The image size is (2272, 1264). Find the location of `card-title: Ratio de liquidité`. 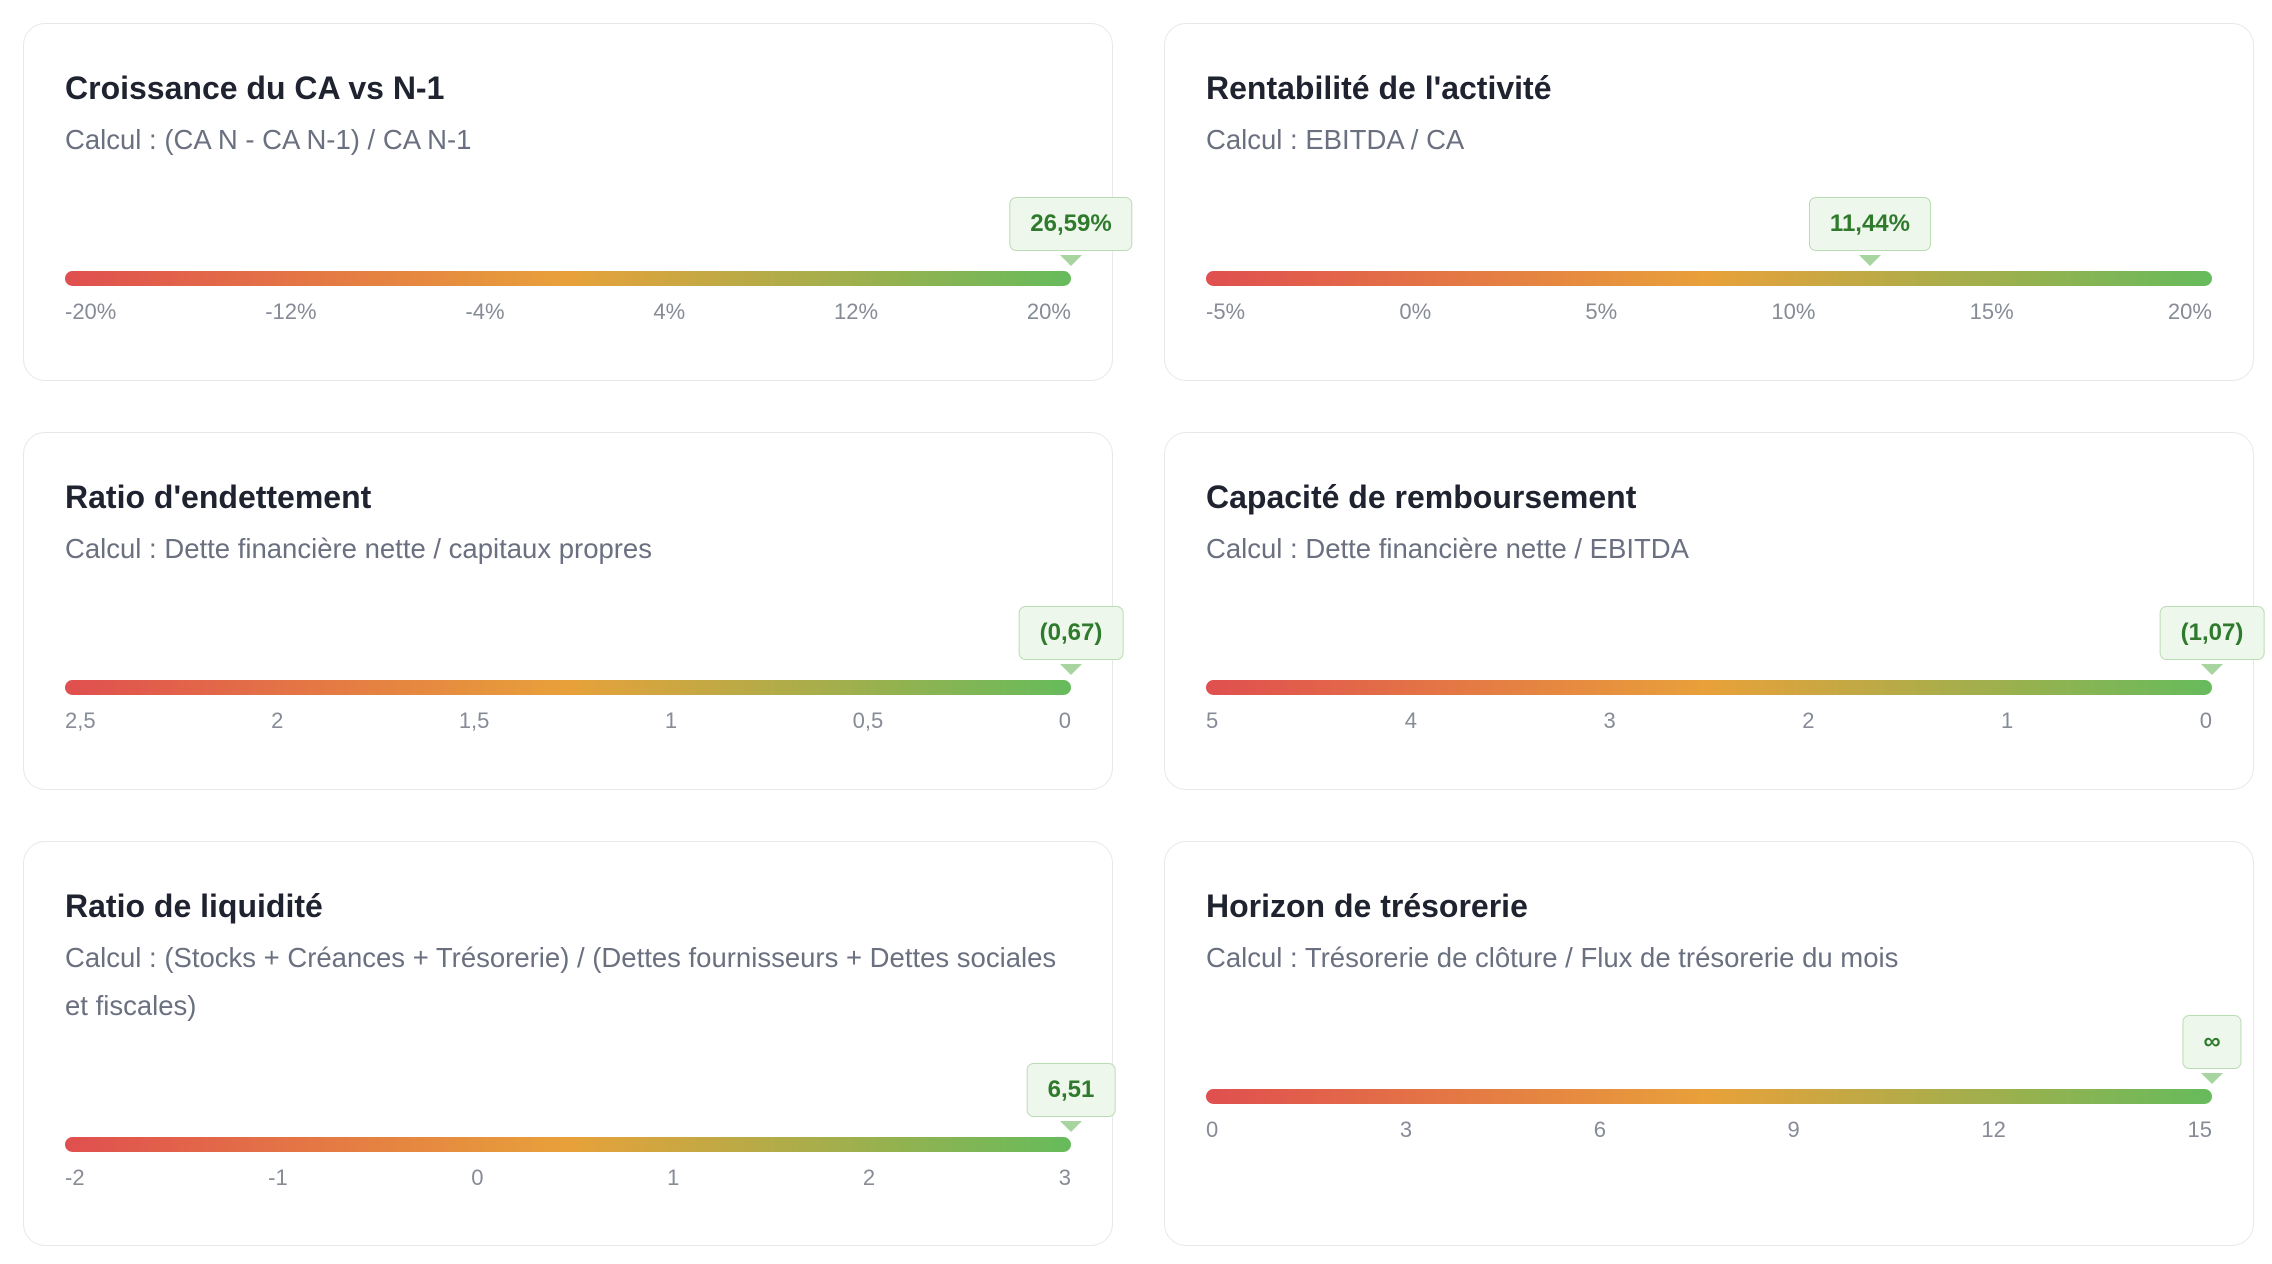

card-title: Ratio de liquidité is located at coordinates (194, 906).